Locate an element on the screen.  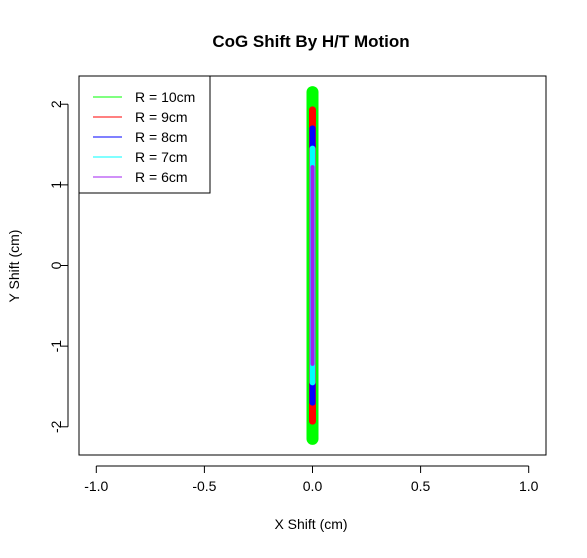
y-tick-label: 0 is located at coordinates (56, 265).